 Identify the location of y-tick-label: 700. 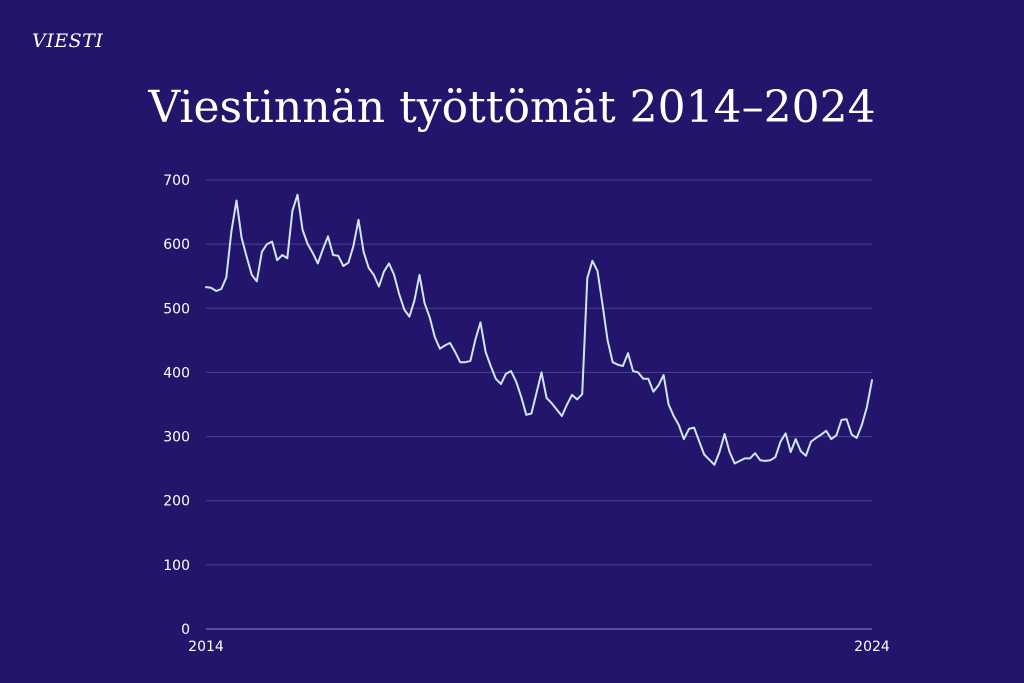
(176, 181).